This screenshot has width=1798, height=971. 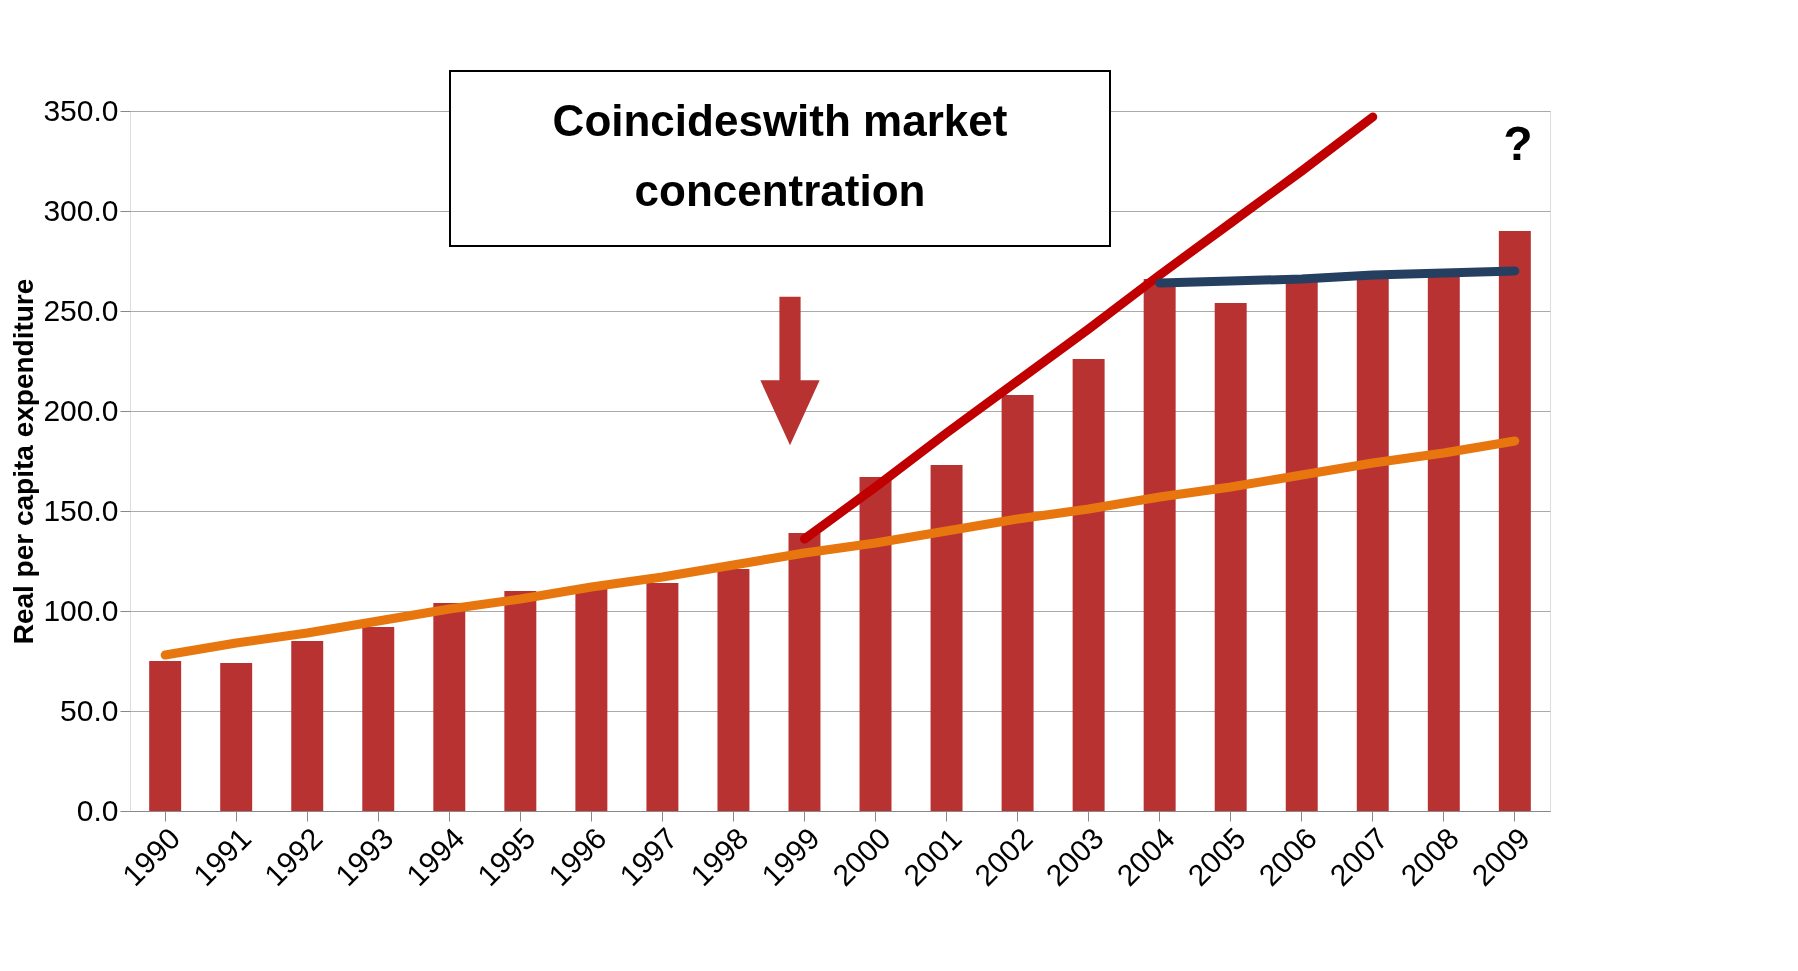 What do you see at coordinates (24, 461) in the screenshot?
I see `y-axis-title: Real per capita expenditure` at bounding box center [24, 461].